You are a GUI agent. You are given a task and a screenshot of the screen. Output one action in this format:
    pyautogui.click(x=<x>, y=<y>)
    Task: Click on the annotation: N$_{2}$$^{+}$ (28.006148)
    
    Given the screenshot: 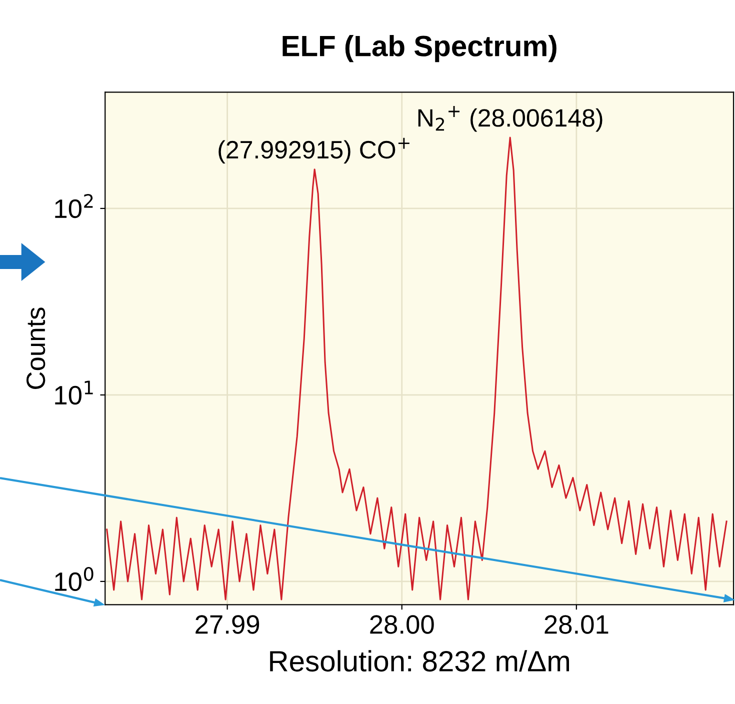 What is the action you would take?
    pyautogui.click(x=510, y=119)
    